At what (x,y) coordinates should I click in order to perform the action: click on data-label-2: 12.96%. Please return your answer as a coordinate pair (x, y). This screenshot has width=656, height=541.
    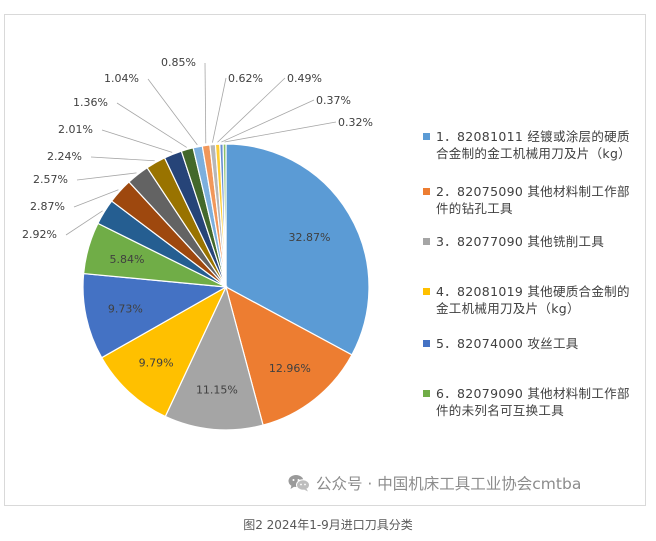
    Looking at the image, I should click on (290, 368).